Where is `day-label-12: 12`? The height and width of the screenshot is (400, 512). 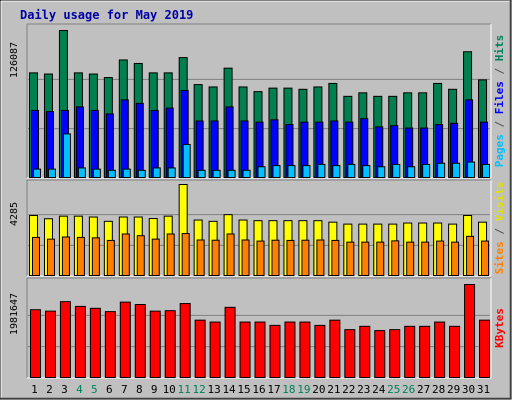
day-label-12: 12 is located at coordinates (199, 389).